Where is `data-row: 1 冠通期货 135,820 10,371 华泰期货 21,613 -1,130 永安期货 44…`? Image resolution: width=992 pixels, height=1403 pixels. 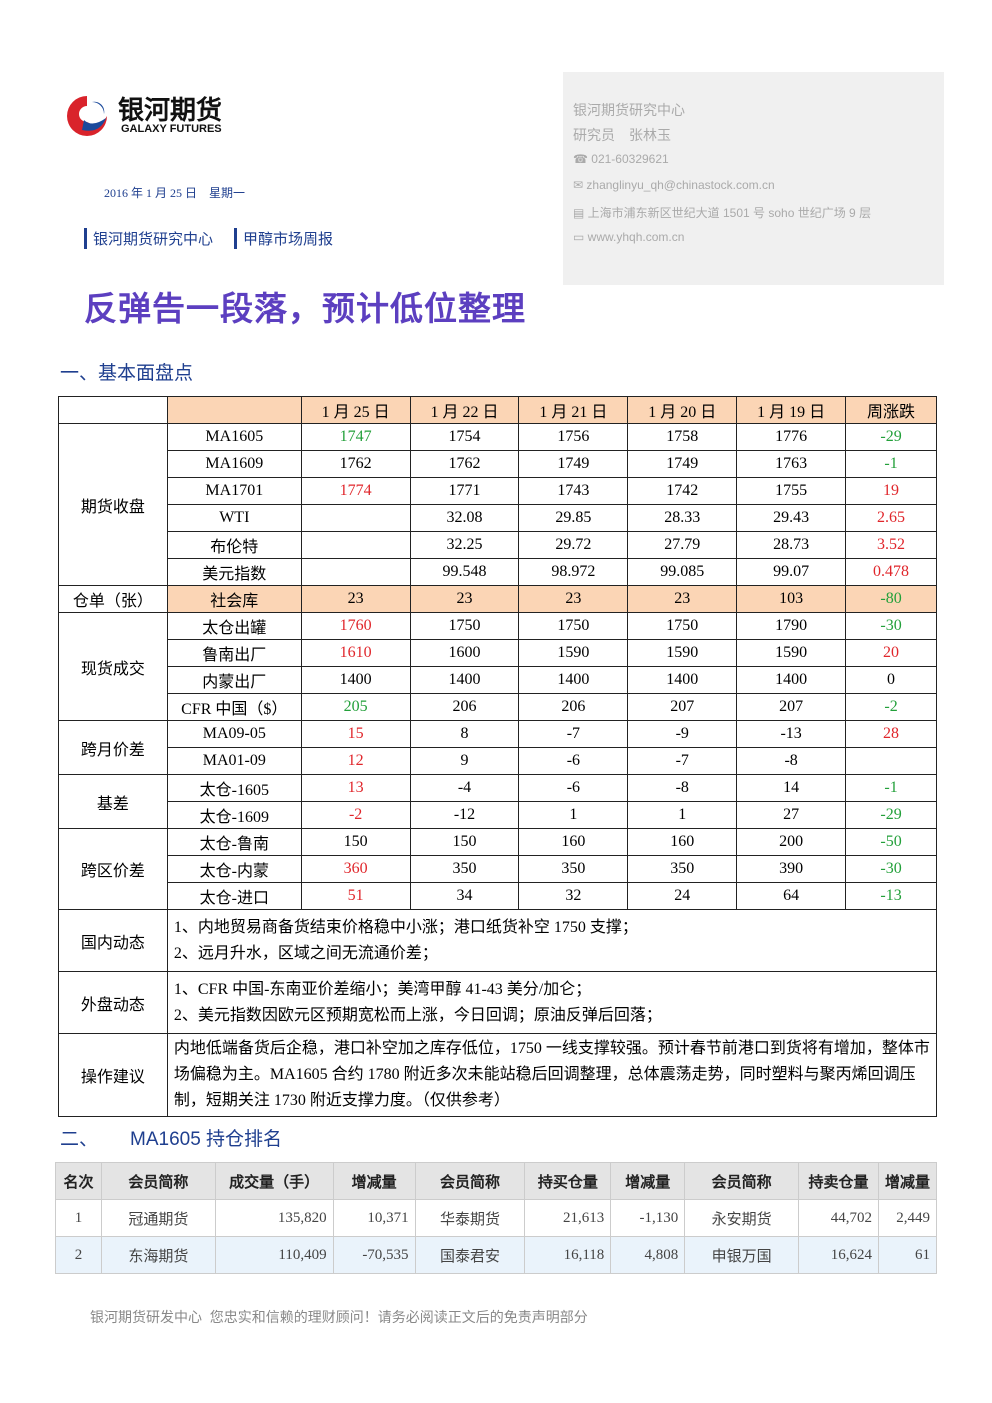
data-row: 1 冠通期货 135,820 10,371 华泰期货 21,613 -1,130 永安期货 44… is located at coordinates (496, 1218).